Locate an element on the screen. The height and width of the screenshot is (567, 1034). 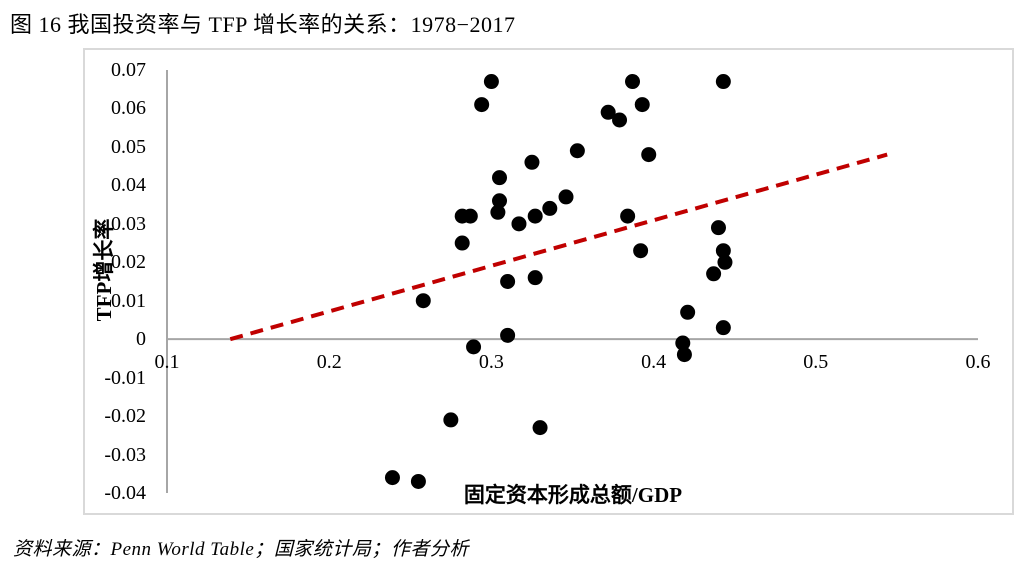
y-tick-label: -0.04 is located at coordinates (125, 493).